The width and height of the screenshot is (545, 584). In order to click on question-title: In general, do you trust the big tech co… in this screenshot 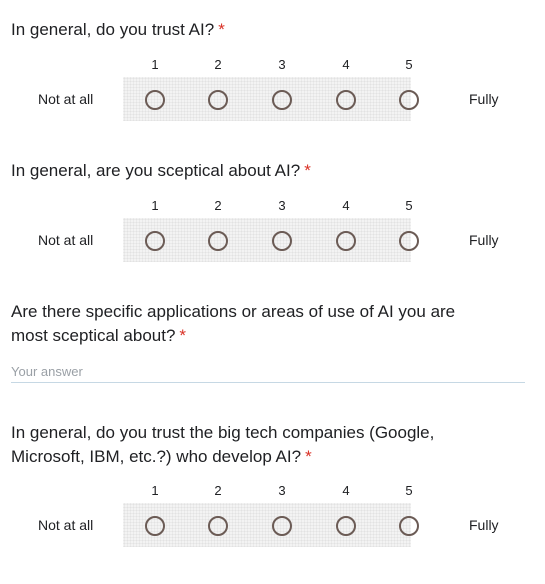, I will do `click(271, 445)`.